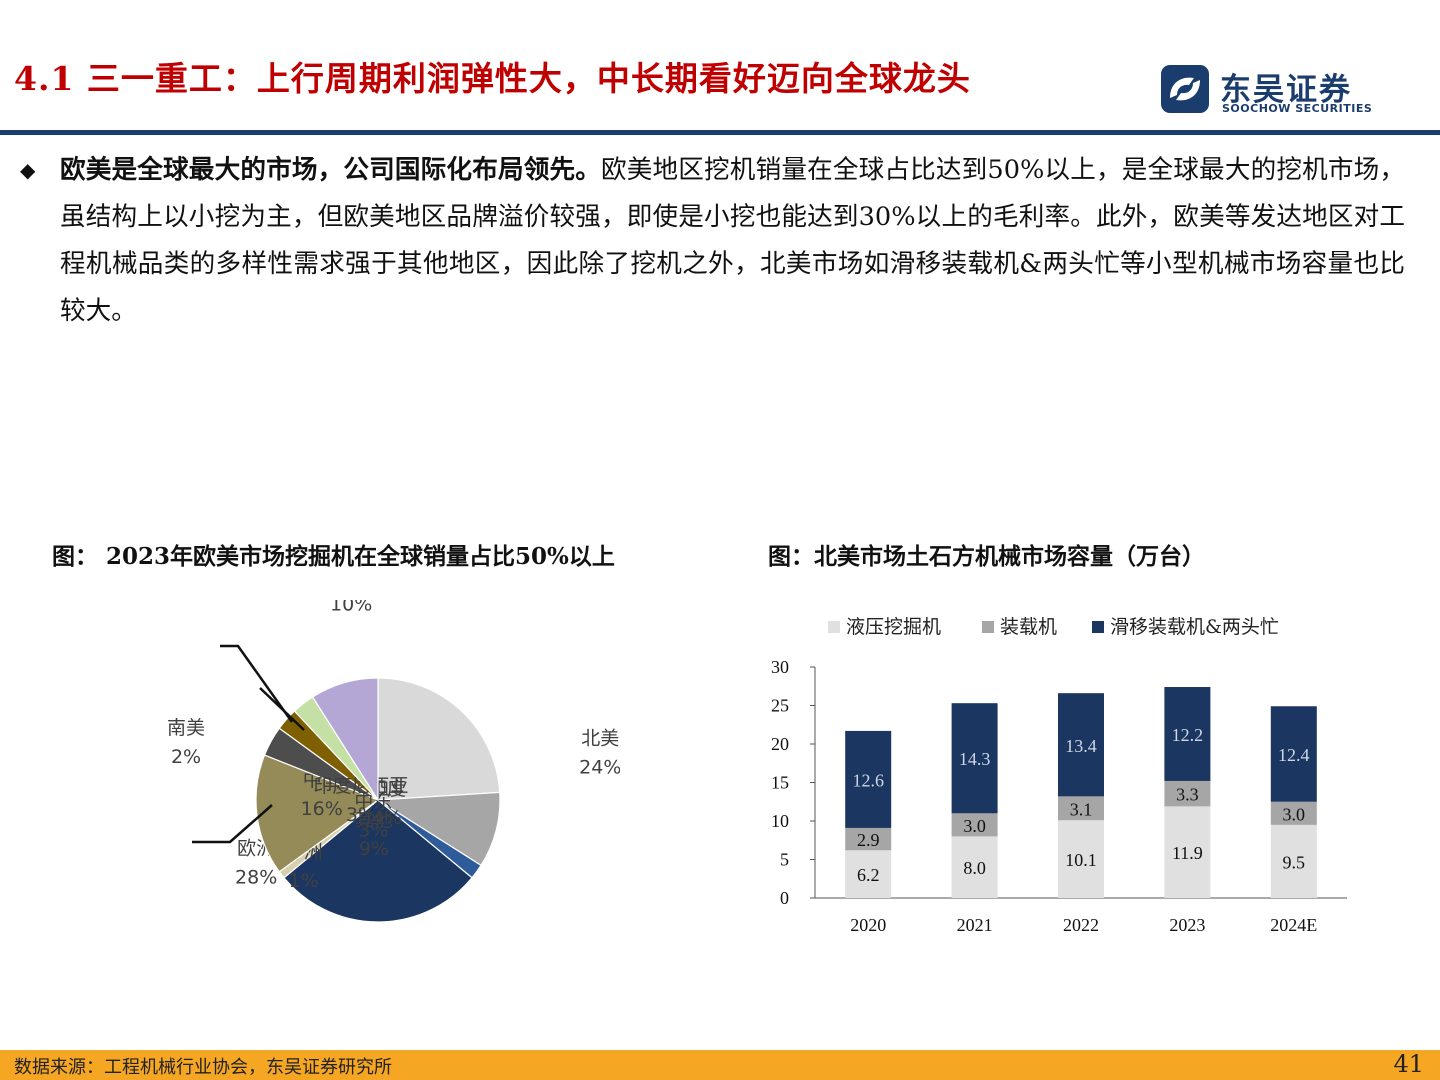  What do you see at coordinates (780, 744) in the screenshot?
I see `y-tick-label-4: 20` at bounding box center [780, 744].